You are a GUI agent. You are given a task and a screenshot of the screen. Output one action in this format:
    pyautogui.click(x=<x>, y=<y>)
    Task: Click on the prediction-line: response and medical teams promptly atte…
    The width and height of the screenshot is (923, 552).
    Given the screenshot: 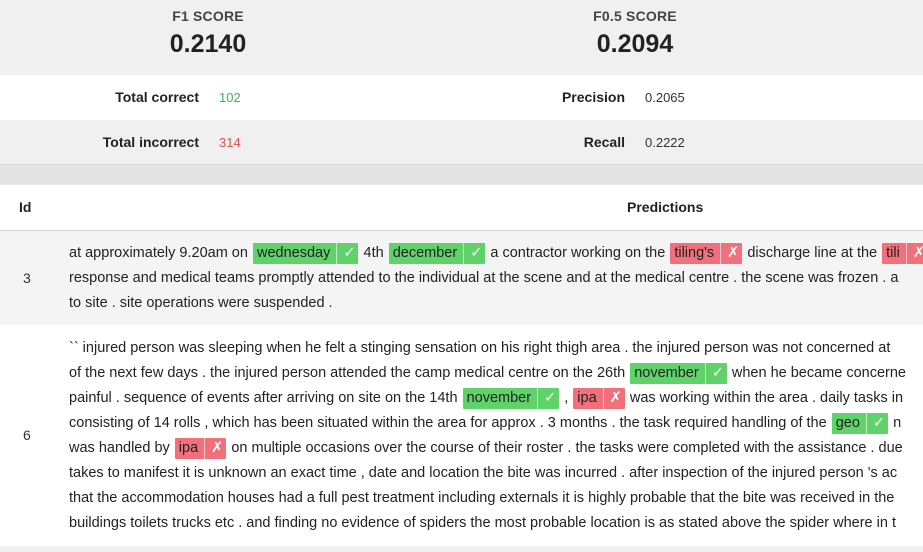 What is the action you would take?
    pyautogui.click(x=483, y=278)
    